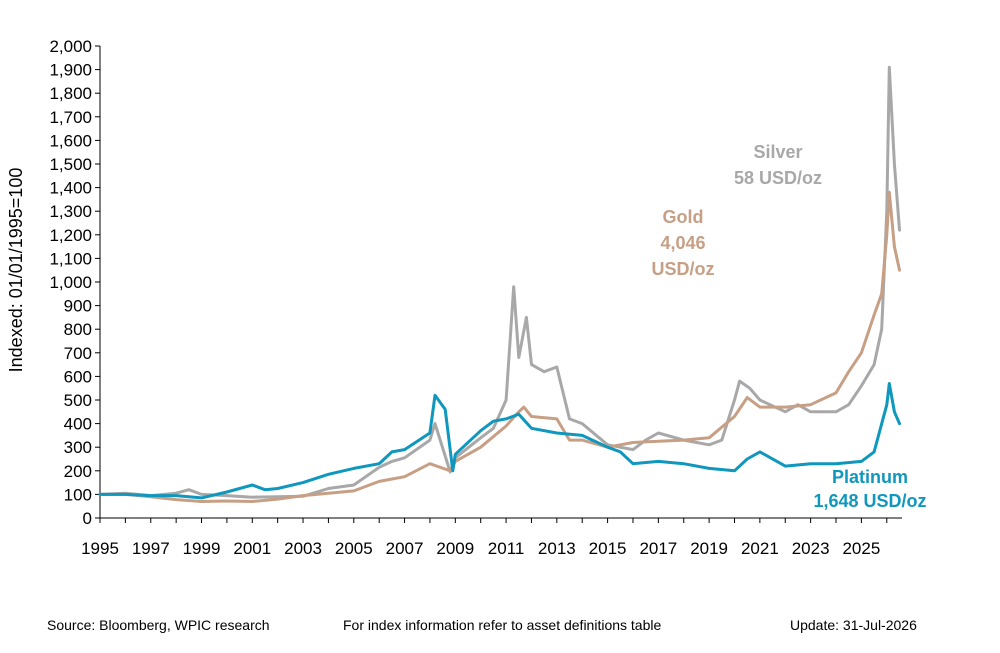 The image size is (1000, 653). Describe the element at coordinates (78, 329) in the screenshot. I see `y-tick-label: 800` at that location.